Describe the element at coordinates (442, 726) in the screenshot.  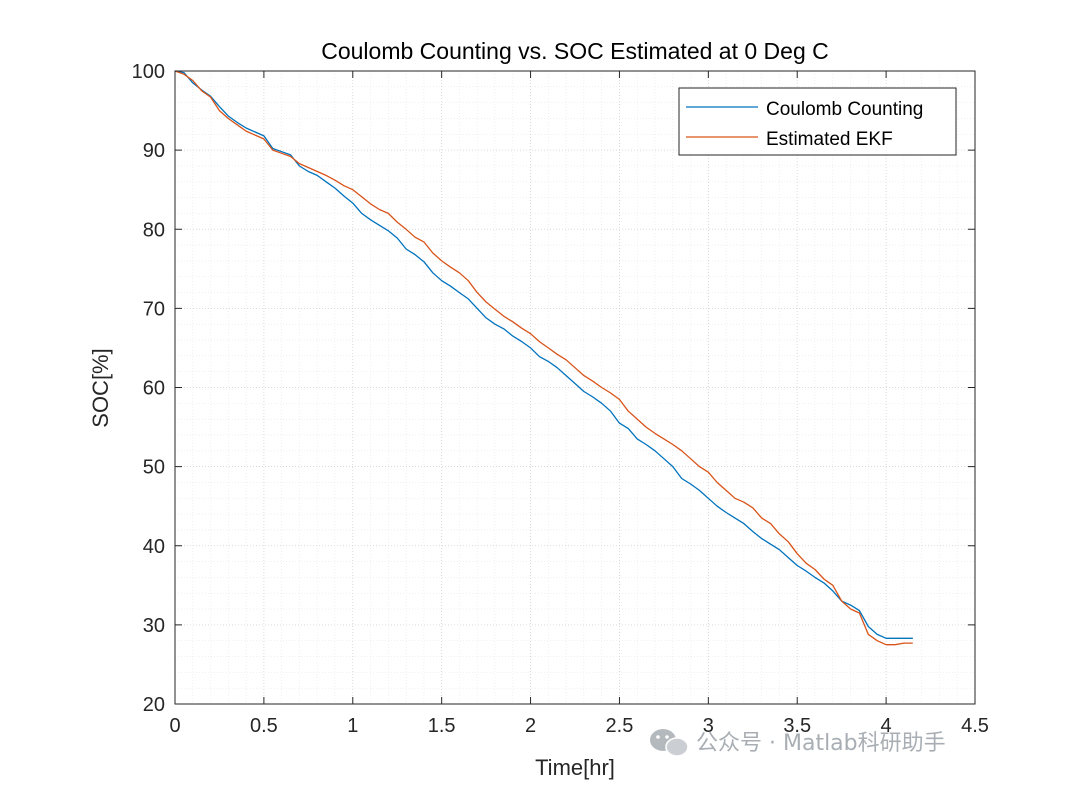
I see `x-tick-label: 1.5` at that location.